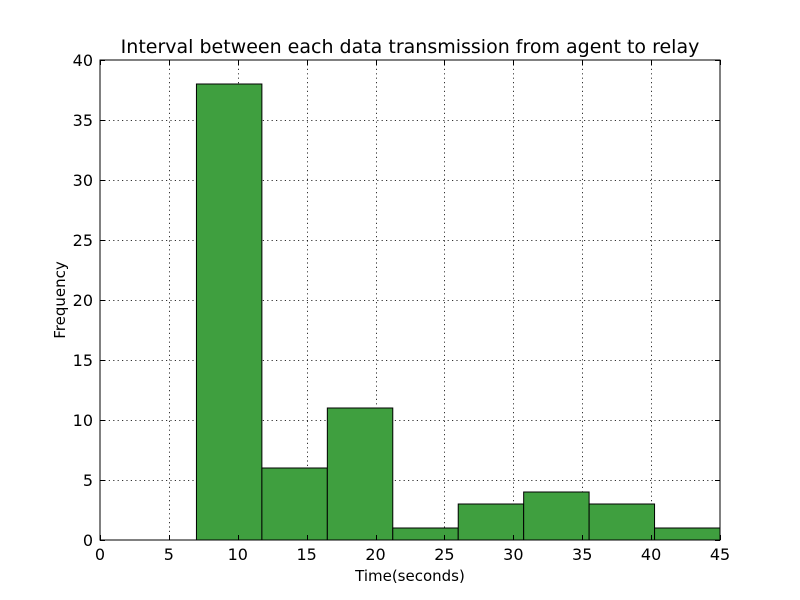  I want to click on y-tick-labels: 0 5 10 15 20 25 30 35 40, so click(83, 300).